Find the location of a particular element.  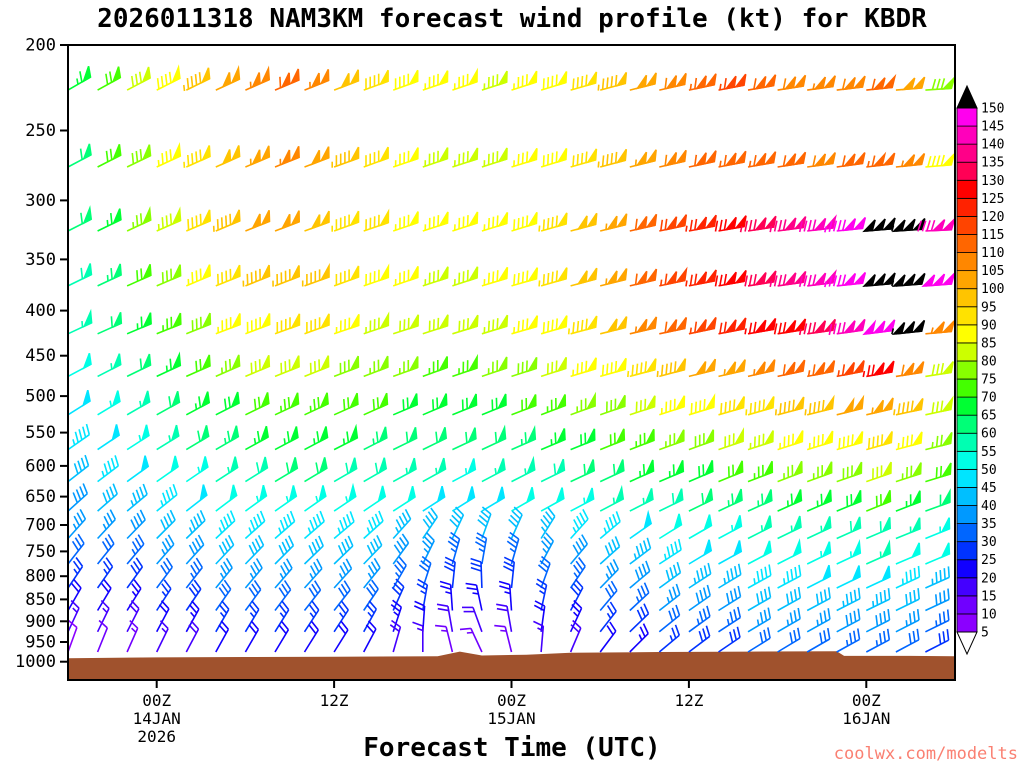

x-axis-year-label: 2026 is located at coordinates (156, 736).